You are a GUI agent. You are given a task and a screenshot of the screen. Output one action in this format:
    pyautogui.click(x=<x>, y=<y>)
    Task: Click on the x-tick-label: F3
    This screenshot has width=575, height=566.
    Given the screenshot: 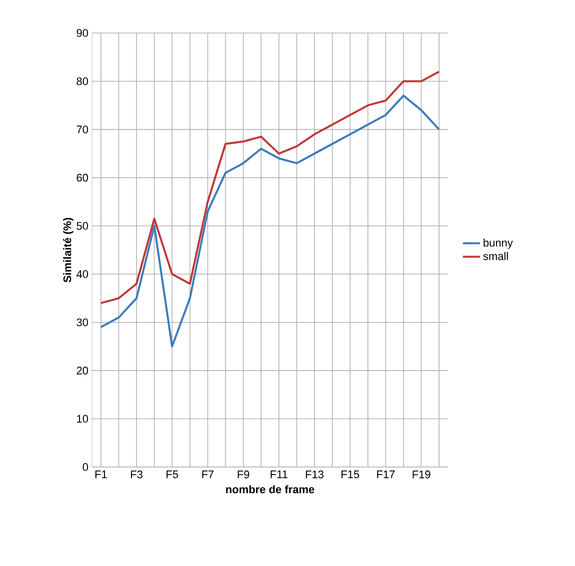 What is the action you would take?
    pyautogui.click(x=136, y=474)
    